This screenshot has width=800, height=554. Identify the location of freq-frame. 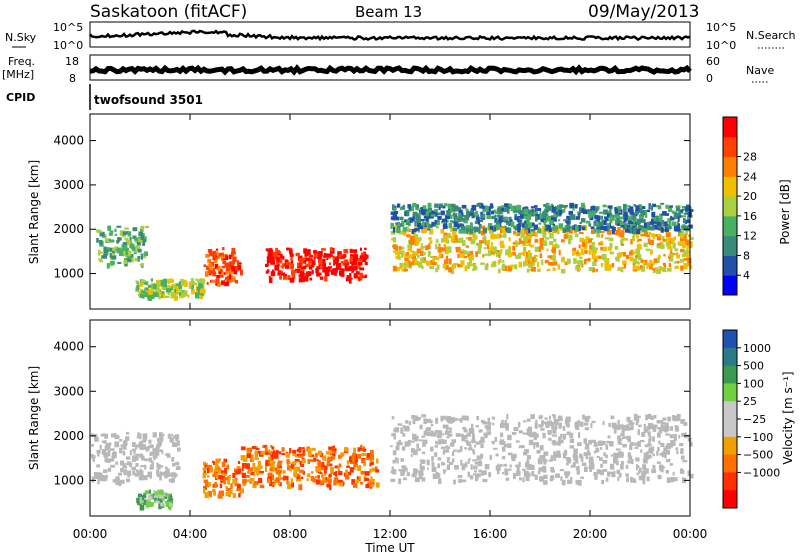
(390, 67).